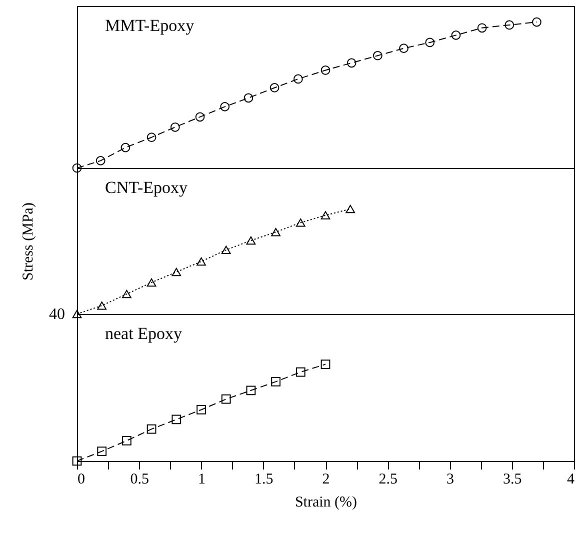  Describe the element at coordinates (388, 480) in the screenshot. I see `x-tick-label: 2.5` at that location.